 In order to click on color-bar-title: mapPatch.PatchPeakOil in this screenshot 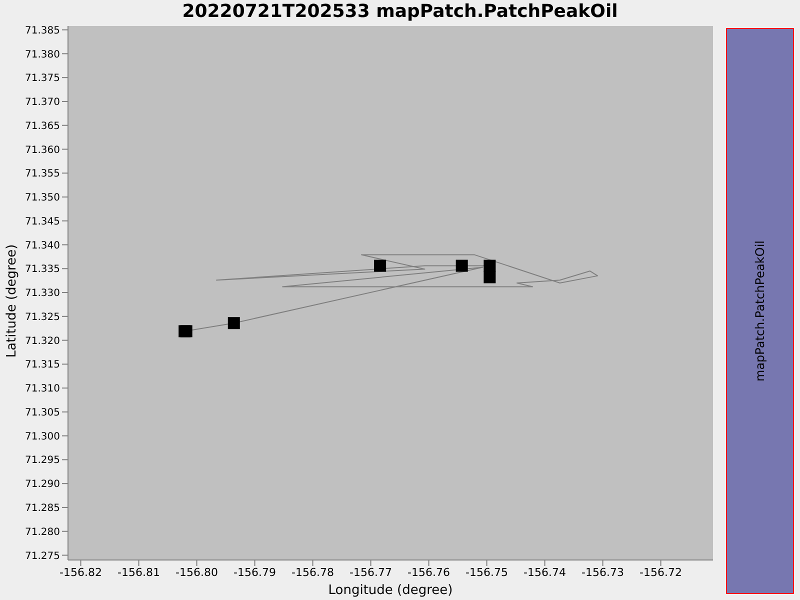, I will do `click(760, 311)`.